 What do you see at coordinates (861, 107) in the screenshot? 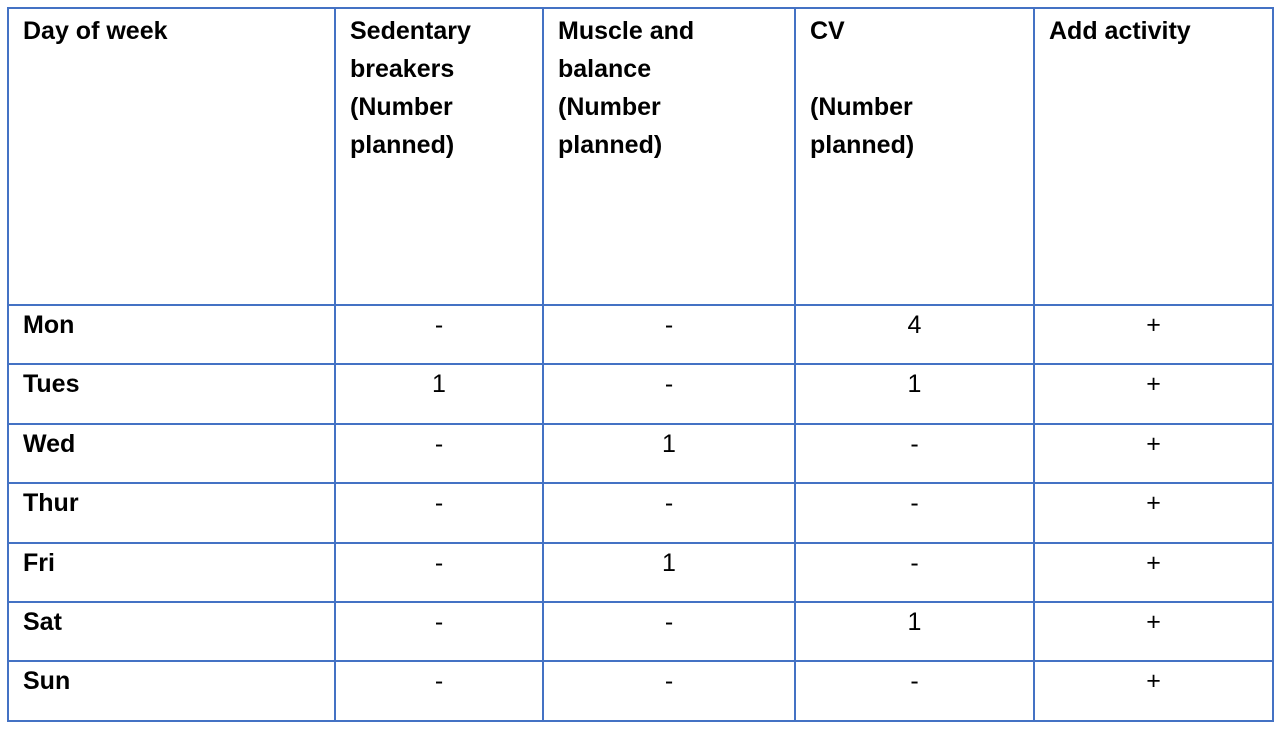
I see `header-cv-line: (Number` at bounding box center [861, 107].